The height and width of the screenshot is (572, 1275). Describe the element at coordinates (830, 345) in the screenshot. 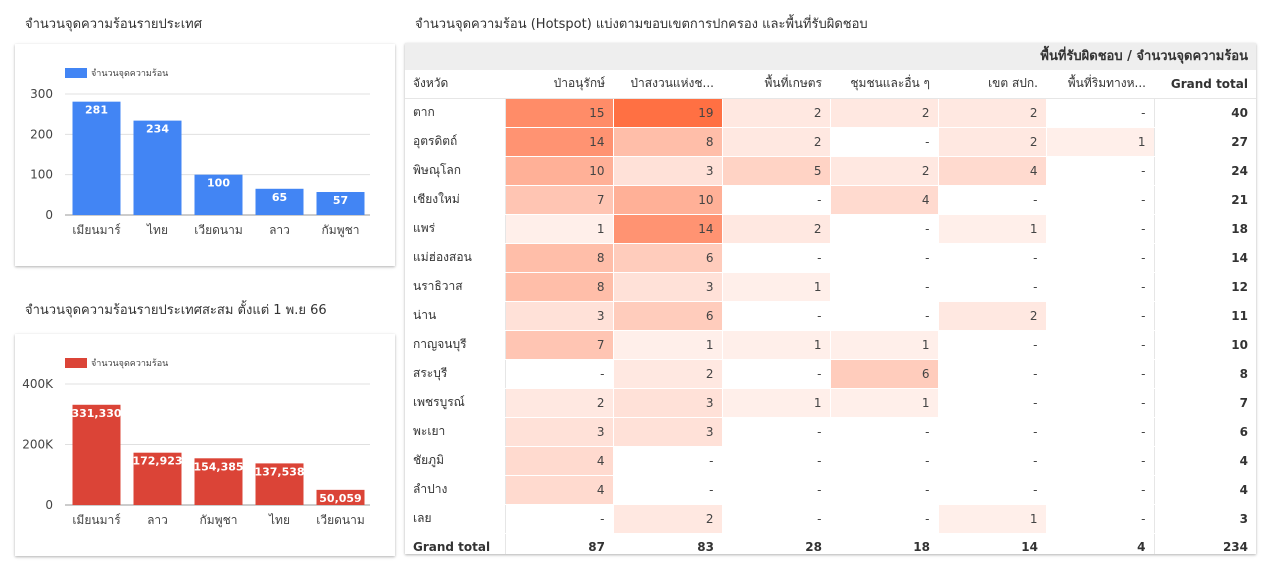

I see `table-row: กาญจนบุรี 7 1 1 1- -10` at that location.